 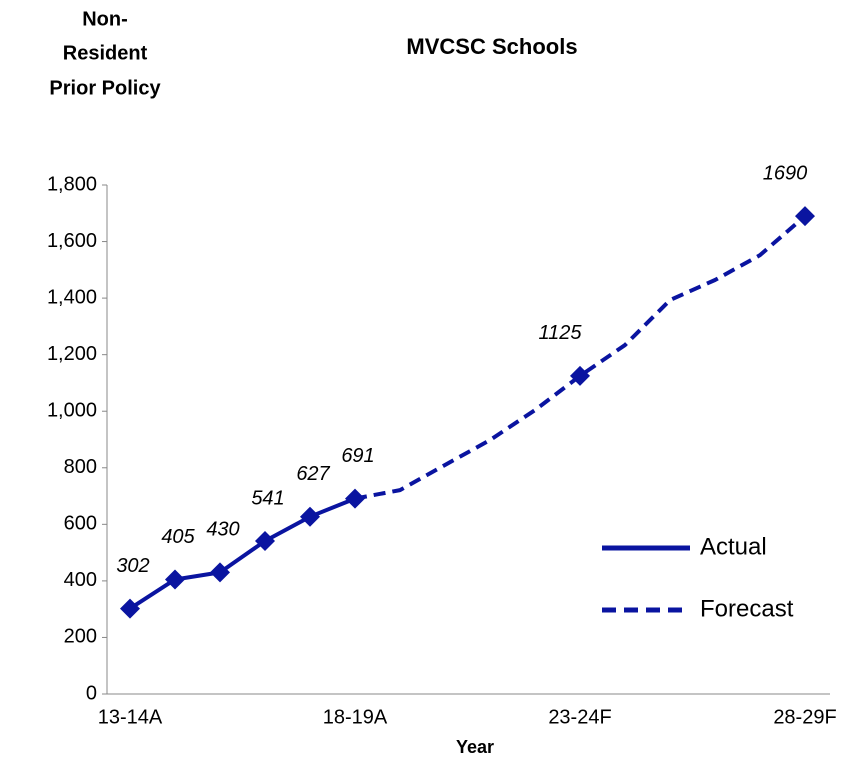 What do you see at coordinates (72, 184) in the screenshot?
I see `y-tick-label: 1,800` at bounding box center [72, 184].